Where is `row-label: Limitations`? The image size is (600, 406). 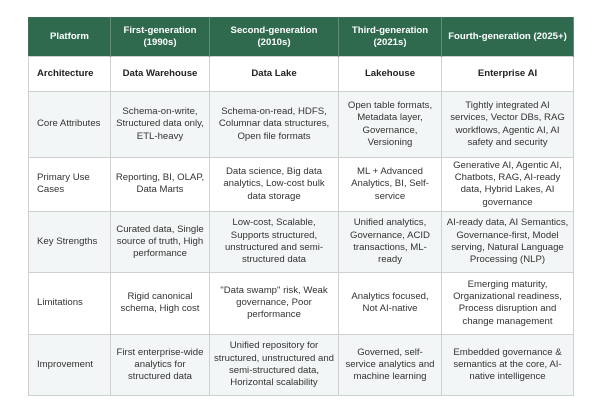 row-label: Limitations is located at coordinates (69, 303).